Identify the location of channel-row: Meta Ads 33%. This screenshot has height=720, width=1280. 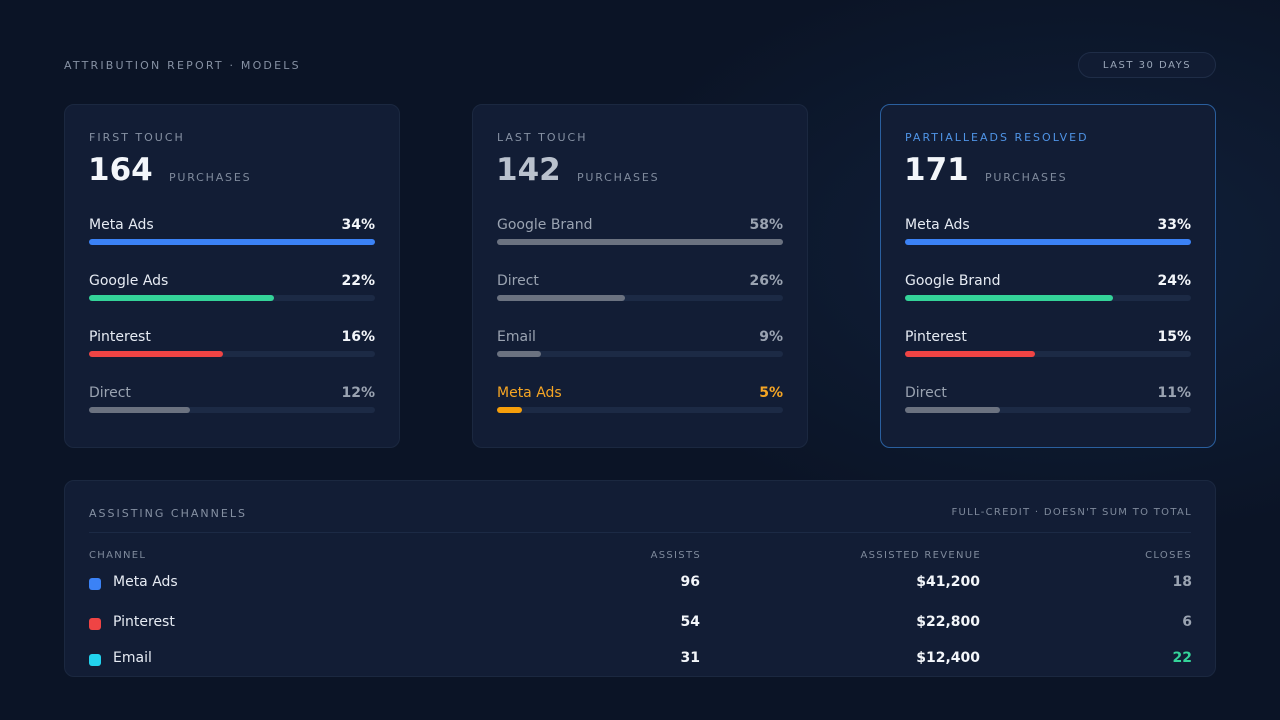
(1048, 232).